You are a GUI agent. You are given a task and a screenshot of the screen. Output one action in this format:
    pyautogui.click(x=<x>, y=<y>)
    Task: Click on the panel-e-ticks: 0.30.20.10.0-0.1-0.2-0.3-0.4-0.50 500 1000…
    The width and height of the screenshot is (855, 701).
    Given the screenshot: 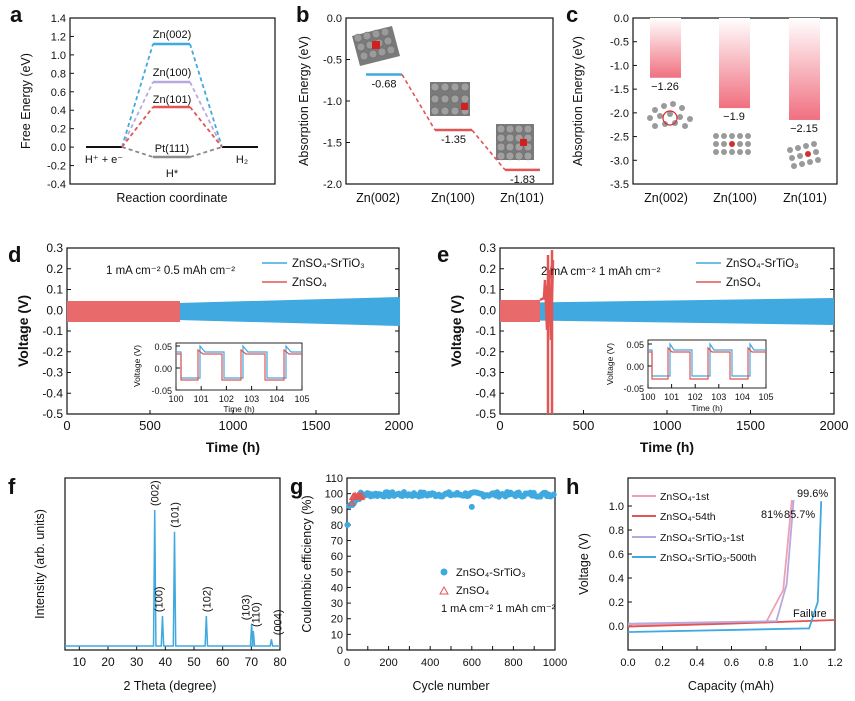 What is the action you would take?
    pyautogui.click(x=661, y=337)
    